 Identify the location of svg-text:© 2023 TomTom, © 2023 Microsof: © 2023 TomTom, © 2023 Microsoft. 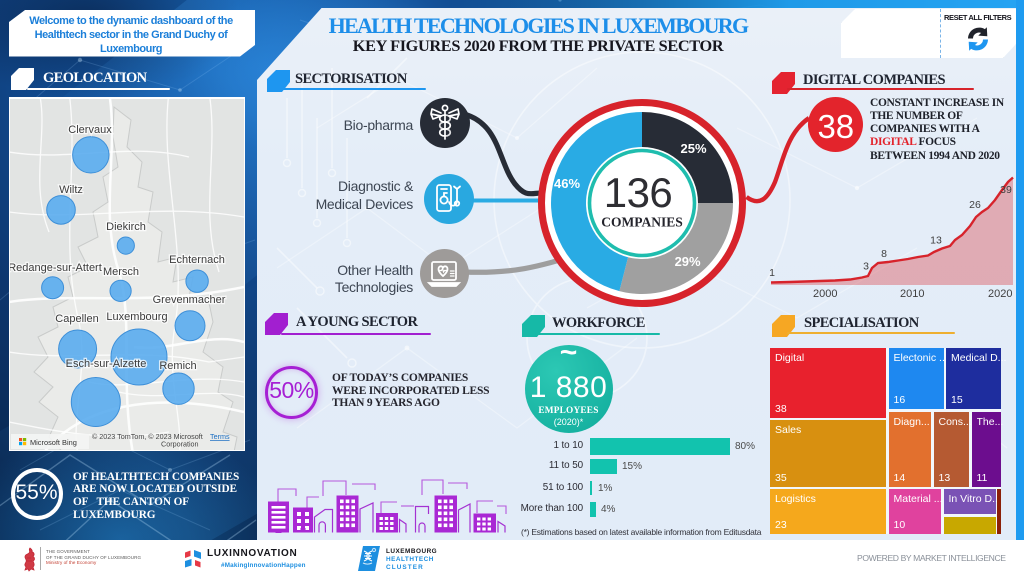
(147, 436).